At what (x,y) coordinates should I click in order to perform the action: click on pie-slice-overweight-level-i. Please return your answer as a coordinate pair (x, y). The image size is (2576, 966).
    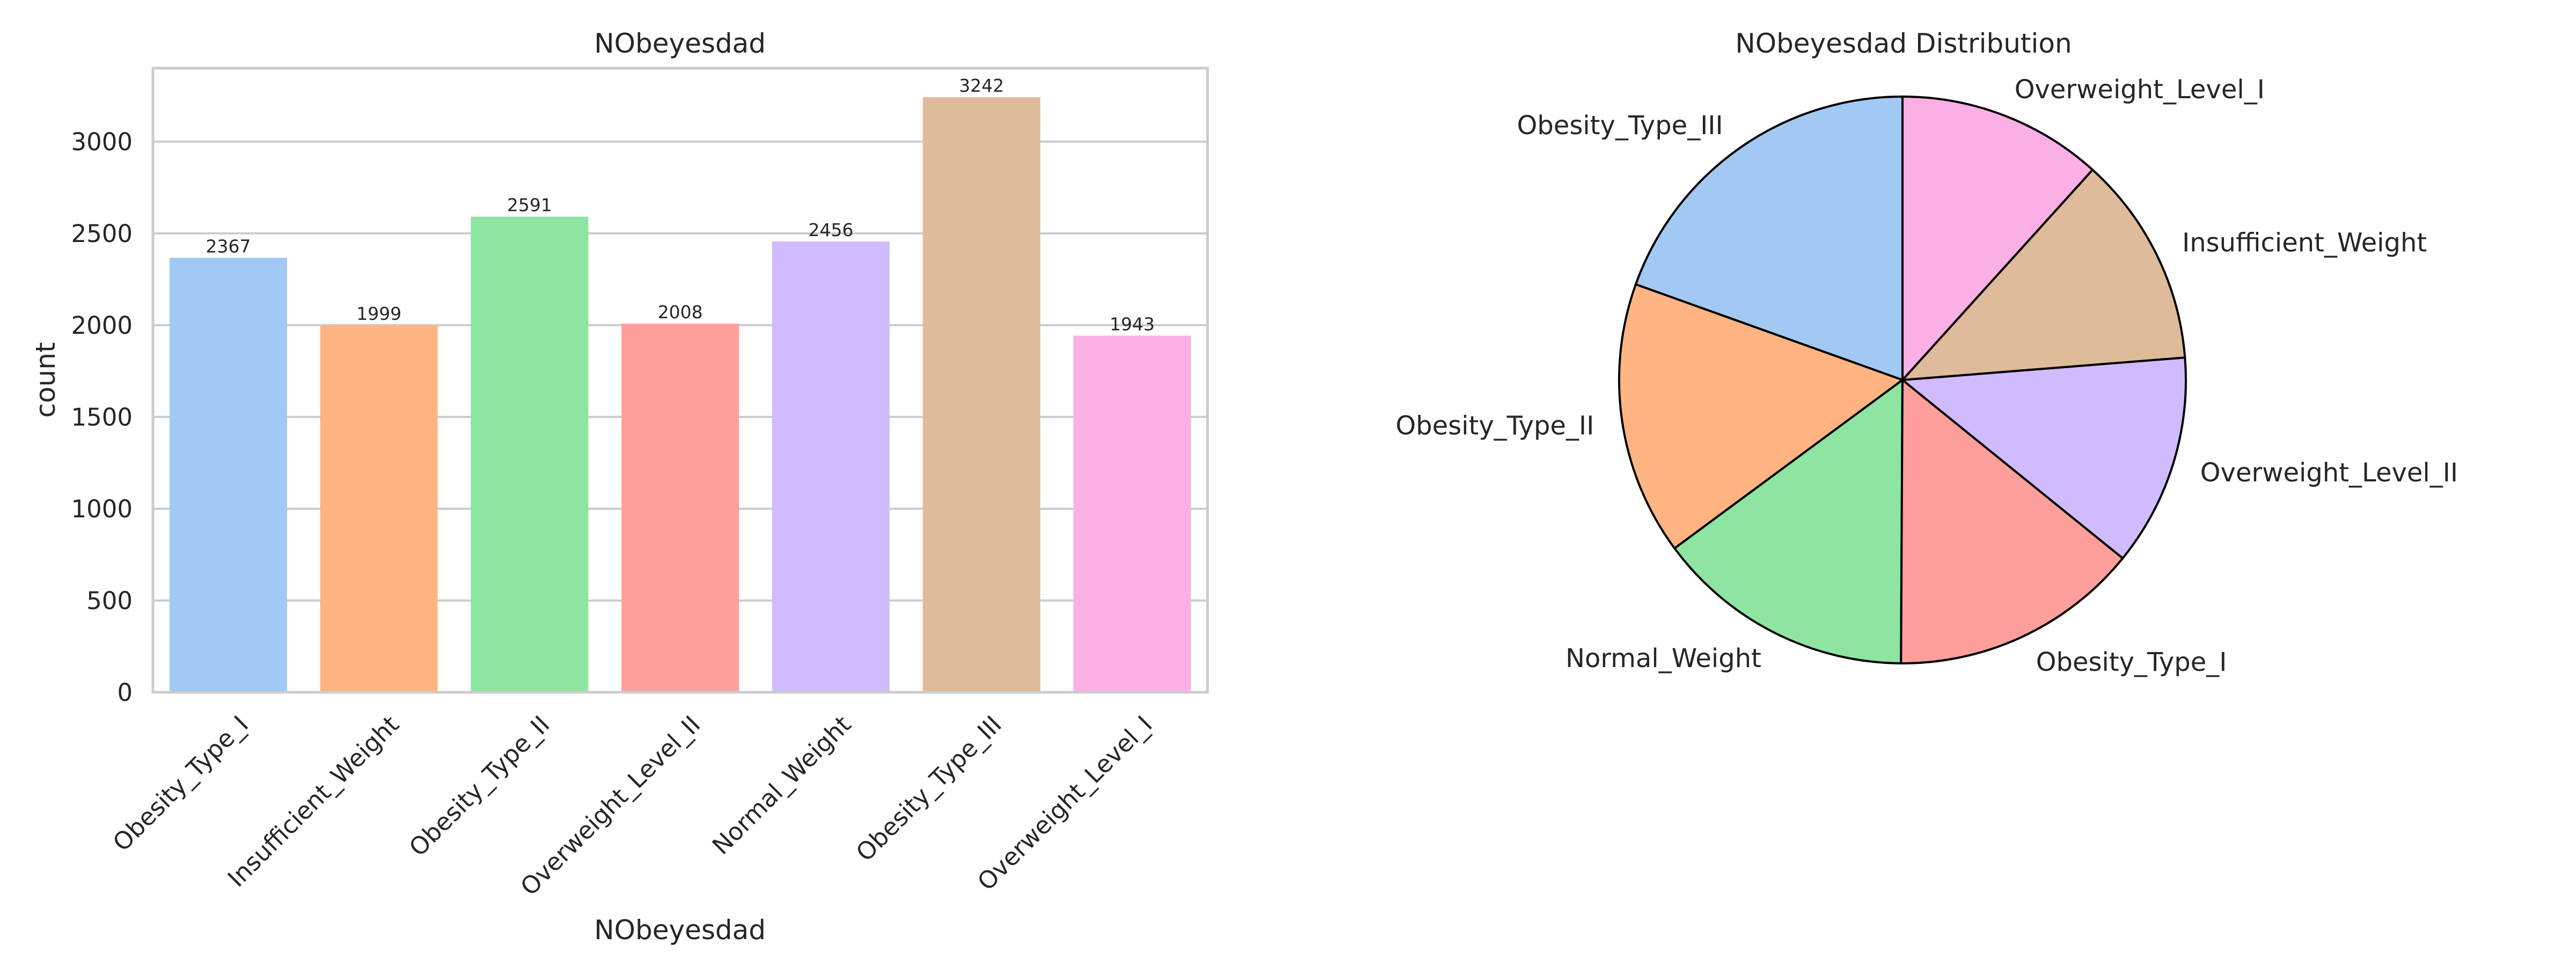
    Looking at the image, I should click on (1997, 239).